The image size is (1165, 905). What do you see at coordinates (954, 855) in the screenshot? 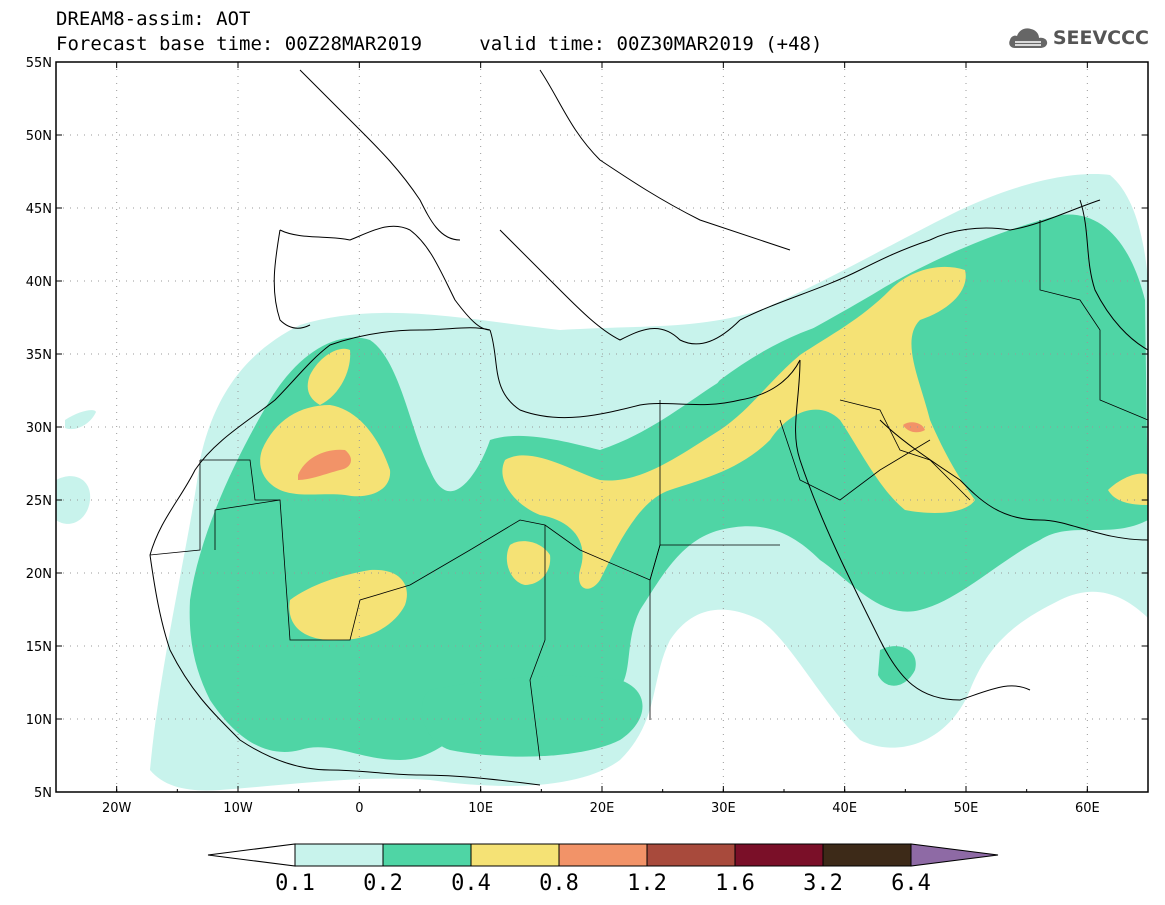
I see `colorbar-over-triangle` at bounding box center [954, 855].